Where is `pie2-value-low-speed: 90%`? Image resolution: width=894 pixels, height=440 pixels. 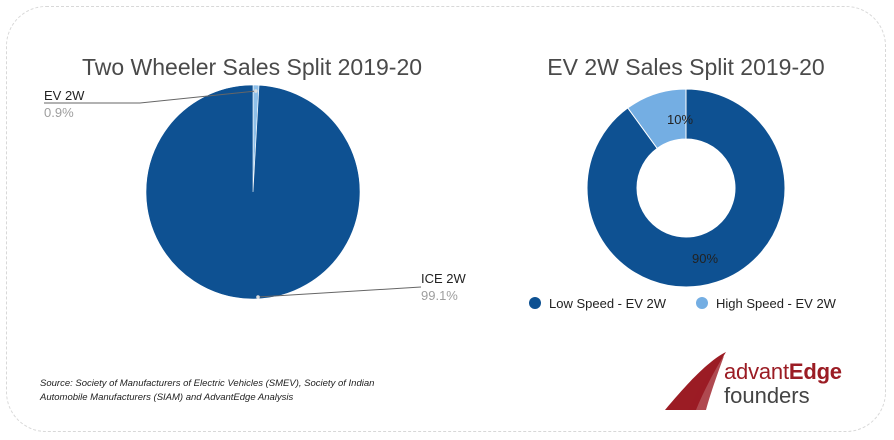
pie2-value-low-speed: 90% is located at coordinates (705, 258).